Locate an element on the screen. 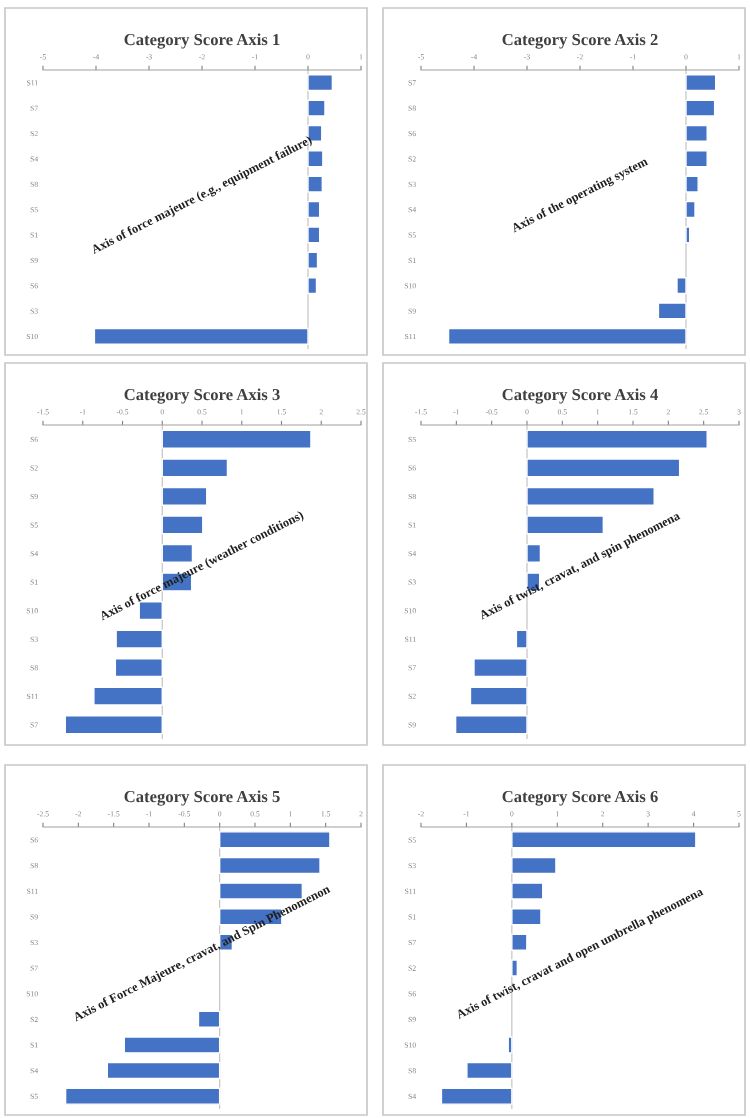  chart-title: Category Score Axis 2 is located at coordinates (580, 41).